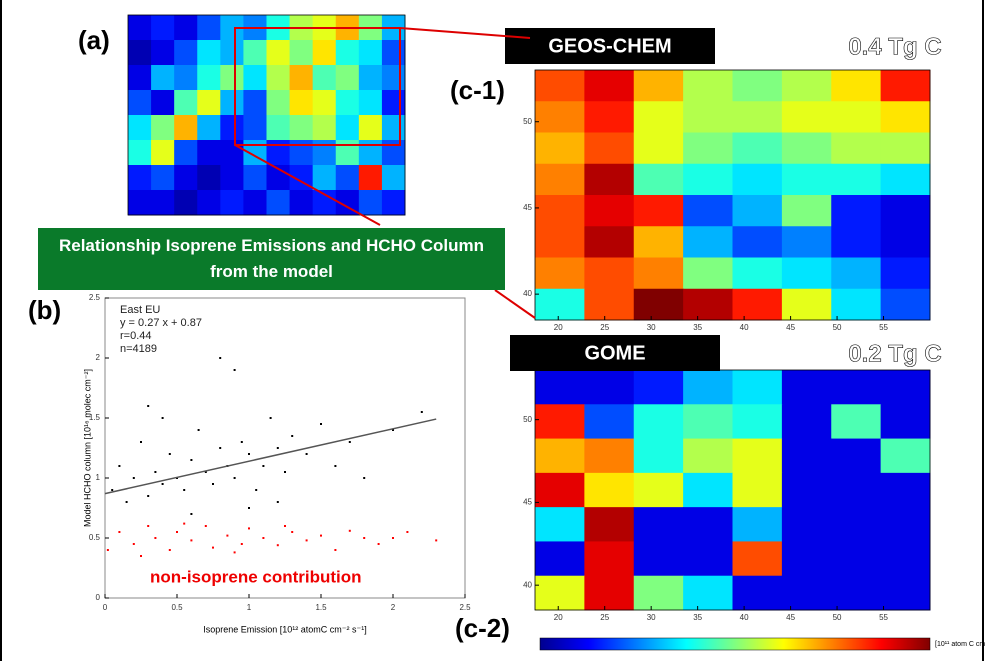 The image size is (985, 661). What do you see at coordinates (697, 617) in the screenshot?
I see `x-tick-label: 35` at bounding box center [697, 617].